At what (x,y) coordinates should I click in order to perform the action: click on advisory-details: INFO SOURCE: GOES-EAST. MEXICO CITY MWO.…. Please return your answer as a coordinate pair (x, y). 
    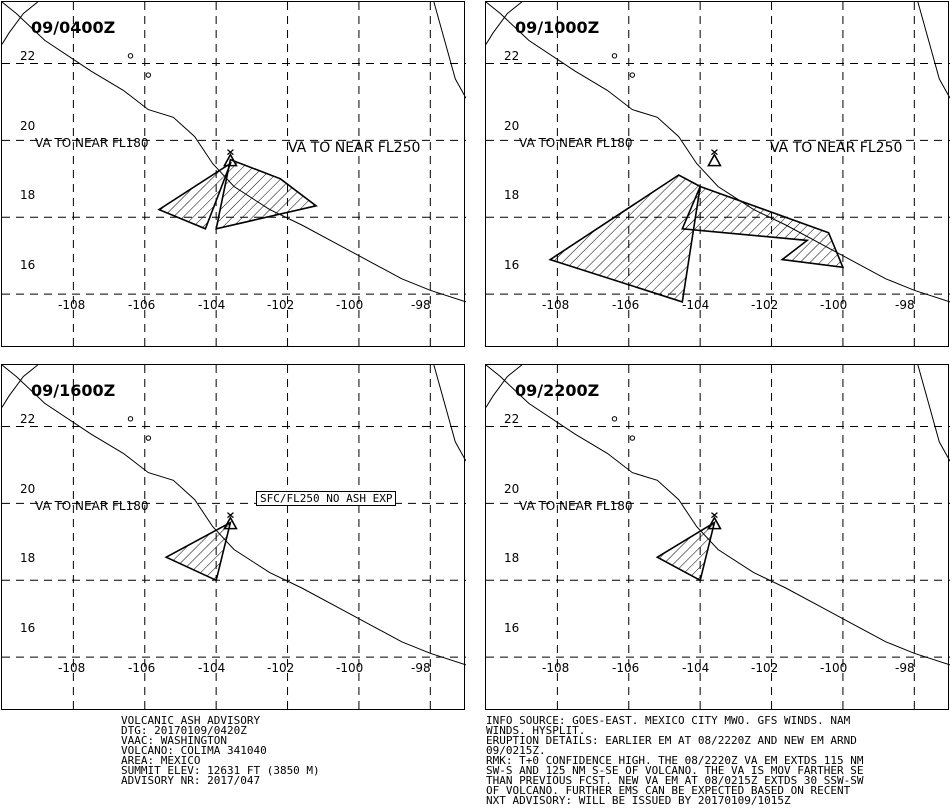
    Looking at the image, I should click on (675, 760).